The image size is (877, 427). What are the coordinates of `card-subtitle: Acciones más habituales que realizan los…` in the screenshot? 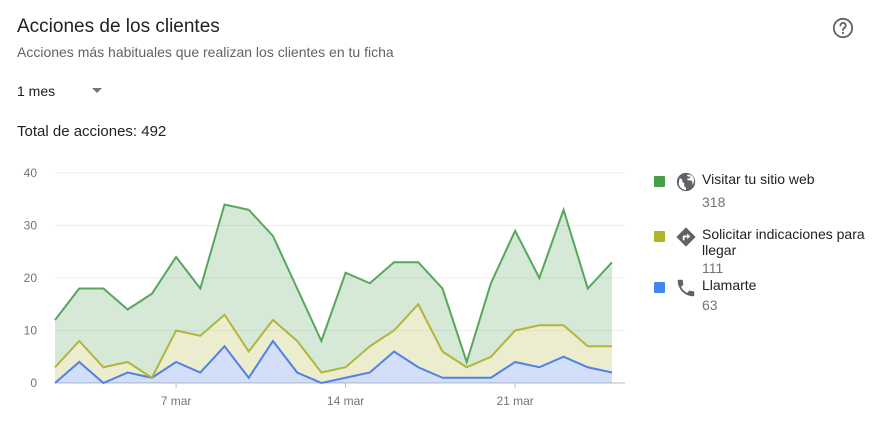 It's located at (205, 52).